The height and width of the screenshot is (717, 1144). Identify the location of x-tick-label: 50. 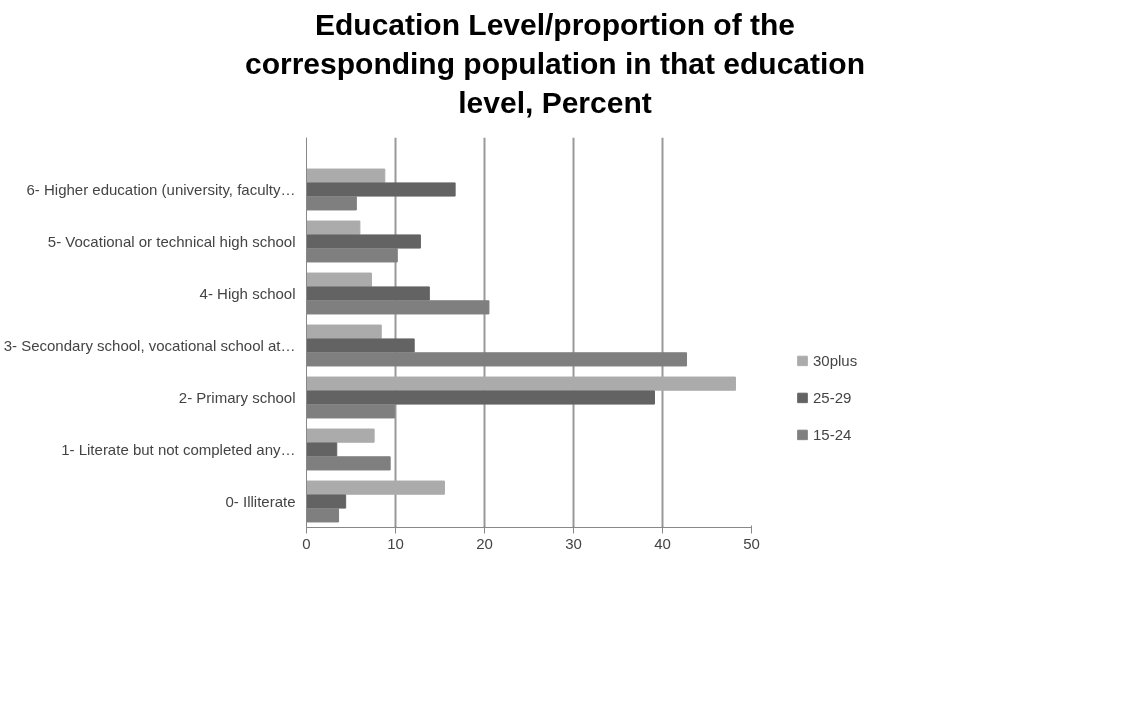
(751, 543).